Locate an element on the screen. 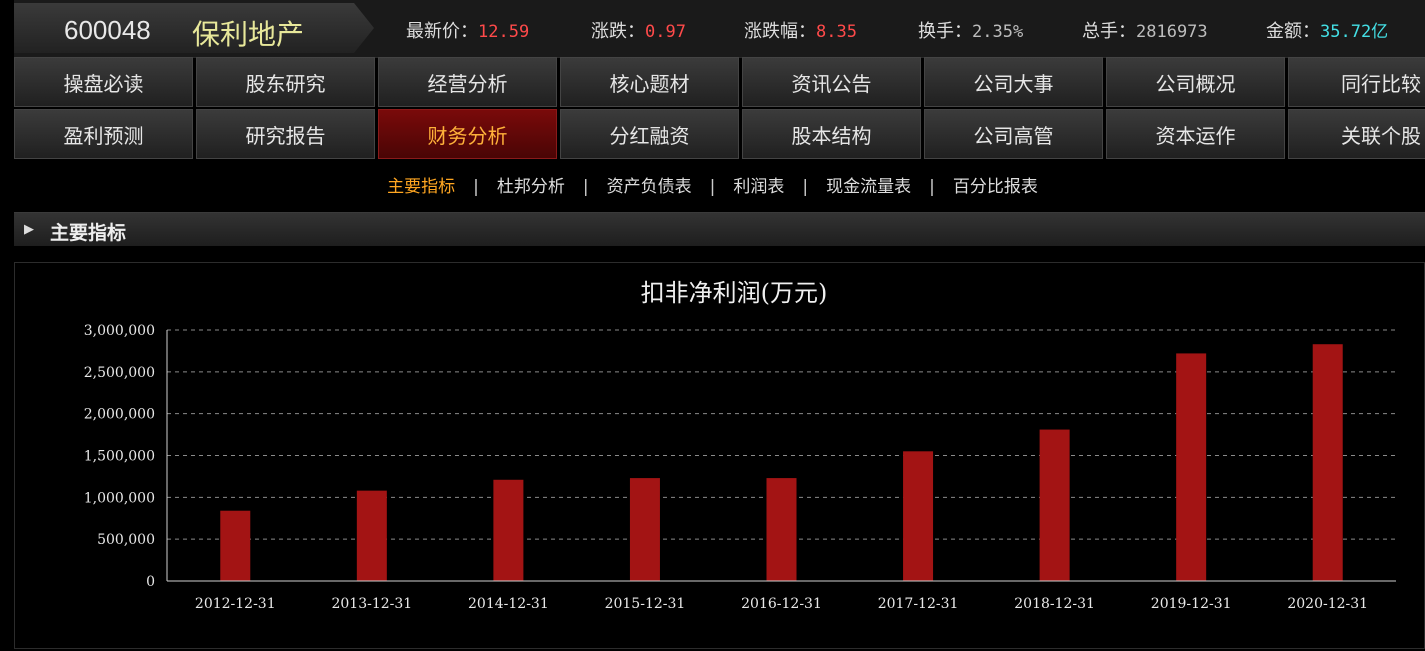  quote-label: 最新价： is located at coordinates (442, 31).